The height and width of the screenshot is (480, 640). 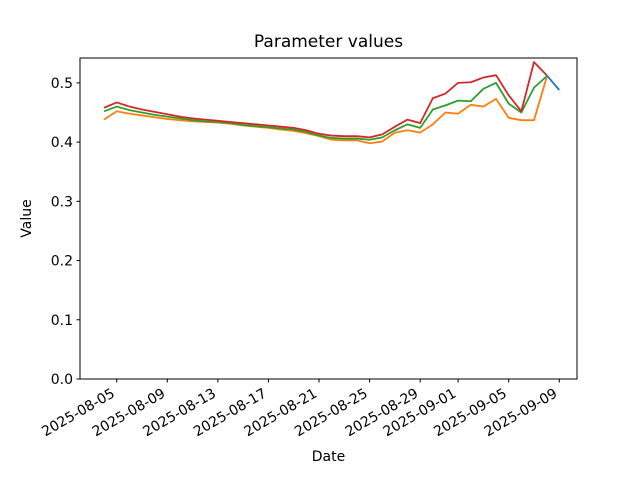 I want to click on x-axis-label: Date, so click(x=328, y=457).